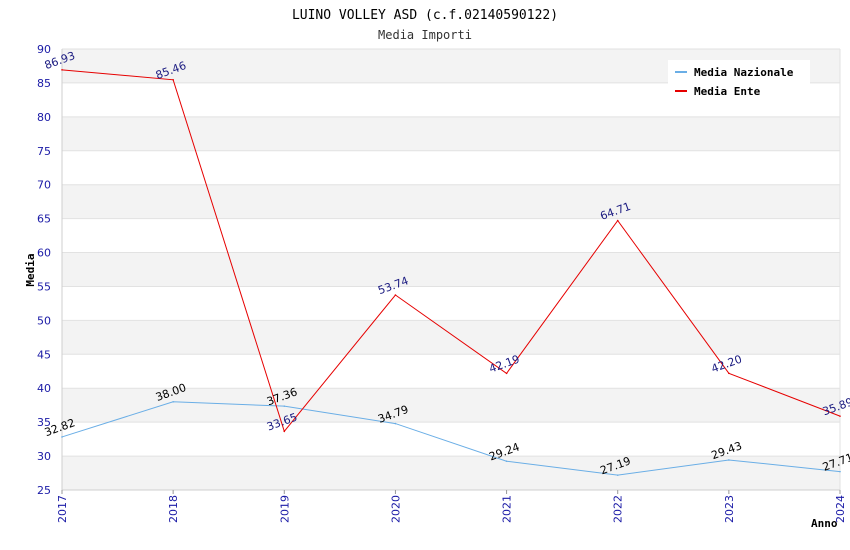 The image size is (850, 550). What do you see at coordinates (618, 509) in the screenshot?
I see `x-tick-label: 2022` at bounding box center [618, 509].